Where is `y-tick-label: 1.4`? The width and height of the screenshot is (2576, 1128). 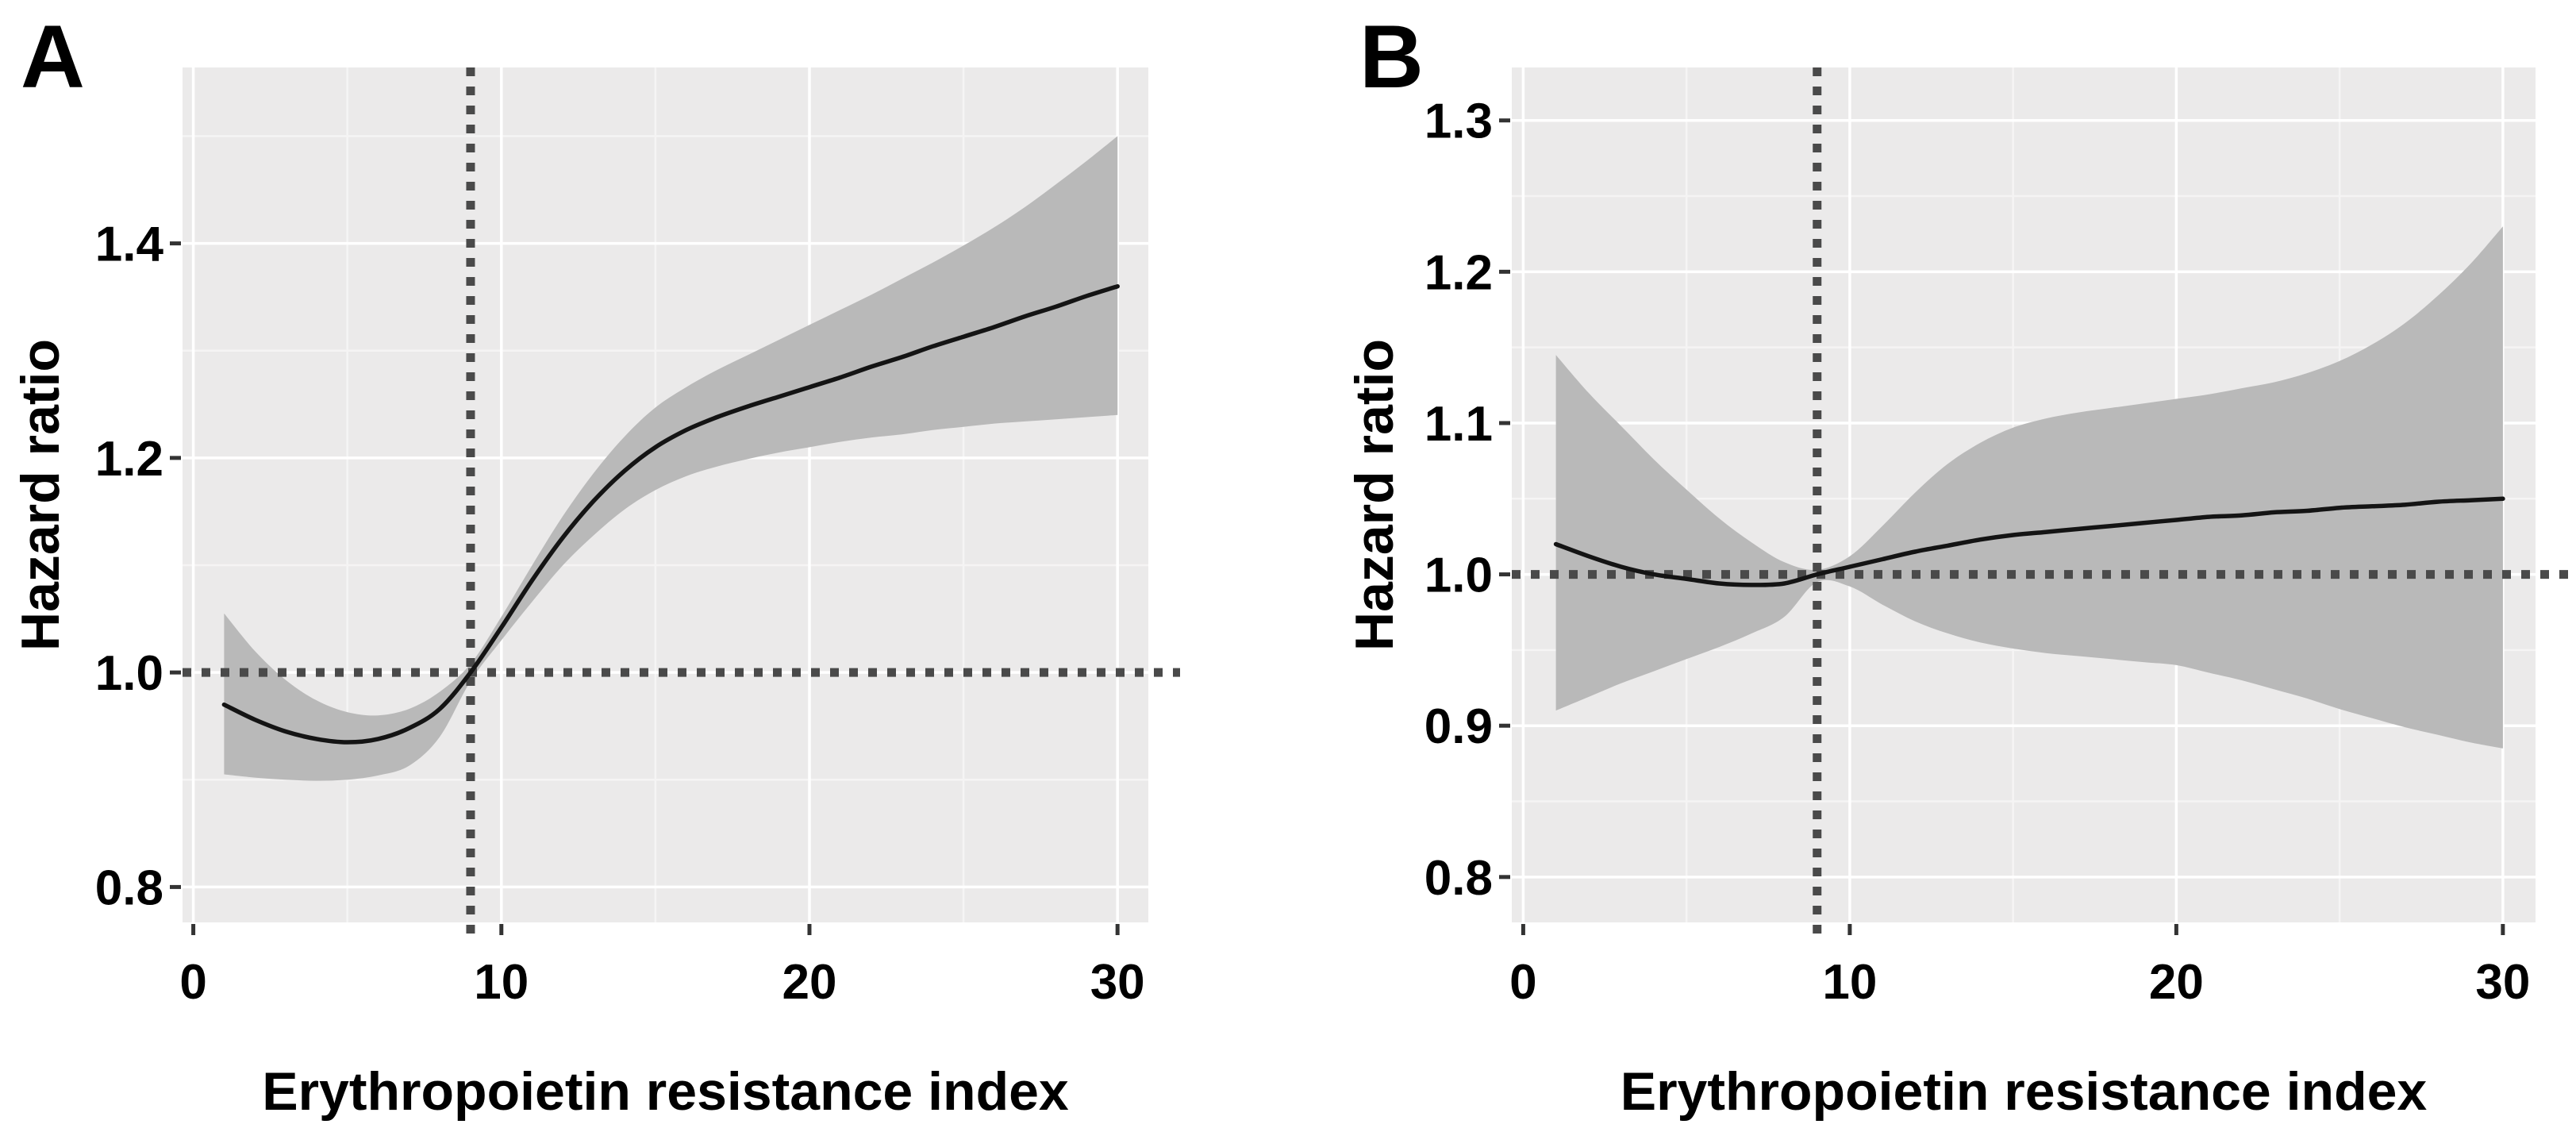
y-tick-label: 1.4 is located at coordinates (129, 245).